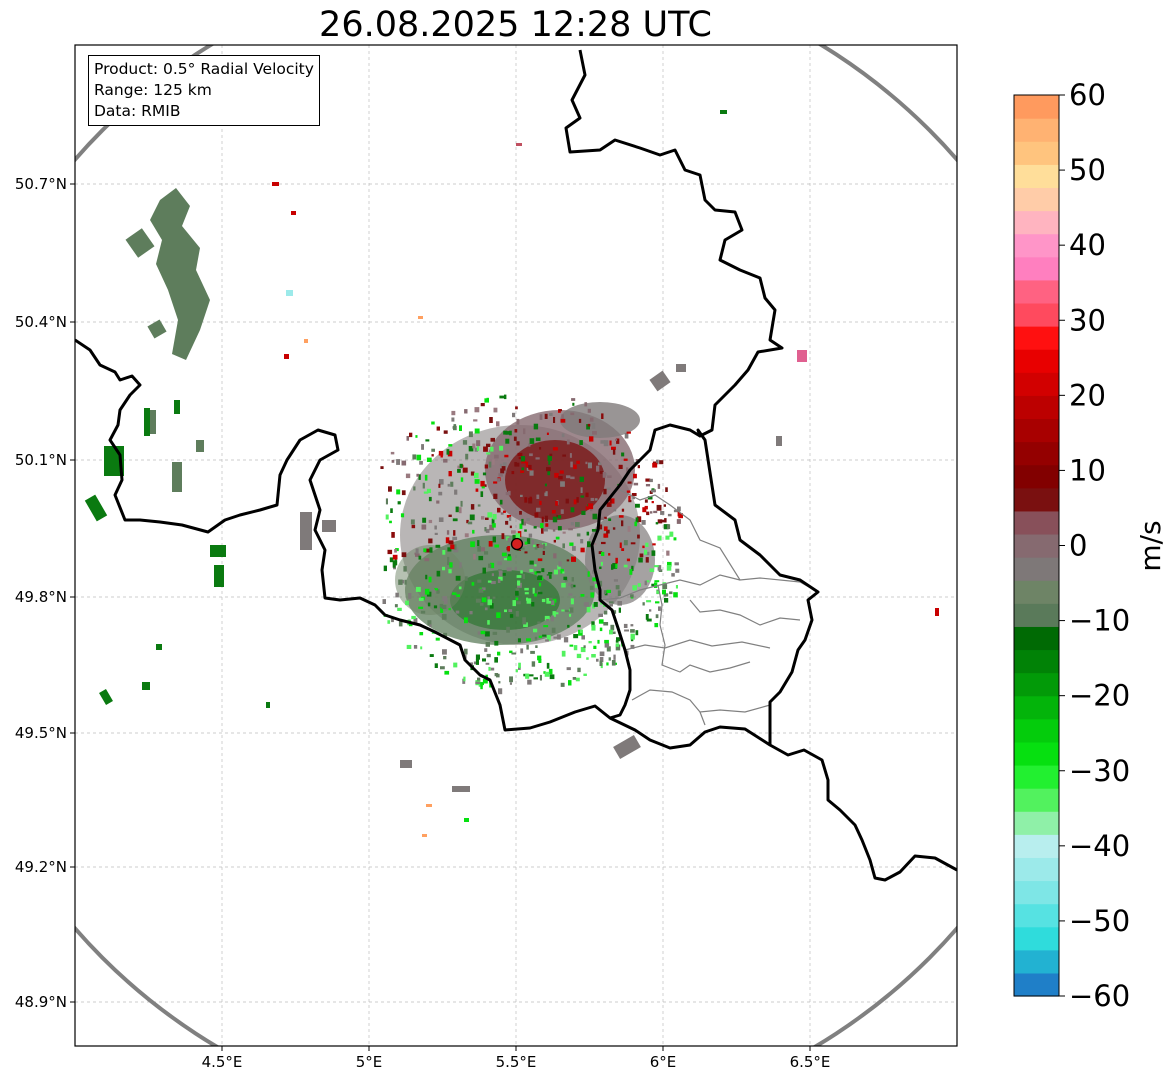 The width and height of the screenshot is (1171, 1081). Describe the element at coordinates (222, 1062) in the screenshot. I see `lon-tick-label: 4.5°E` at that location.